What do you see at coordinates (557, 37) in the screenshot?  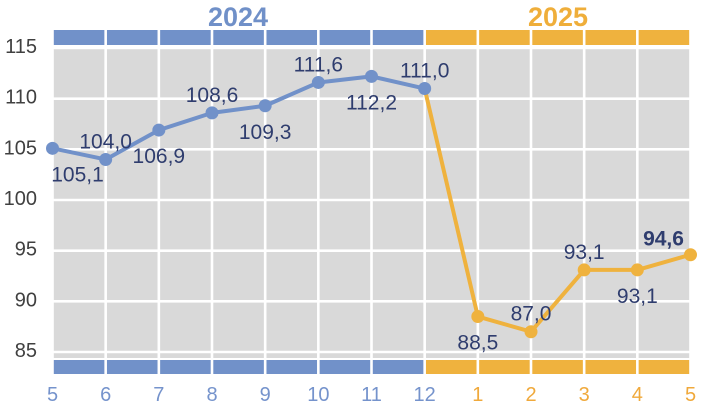 I see `year-band-top-2025` at bounding box center [557, 37].